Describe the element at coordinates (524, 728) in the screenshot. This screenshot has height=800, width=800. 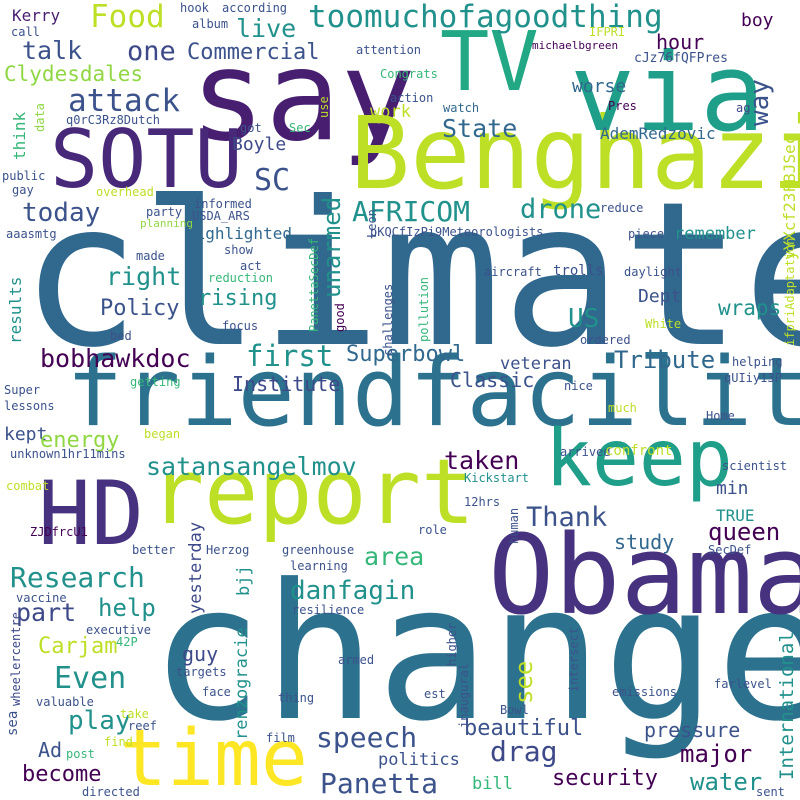
I see `word-beautiful: beautiful` at that location.